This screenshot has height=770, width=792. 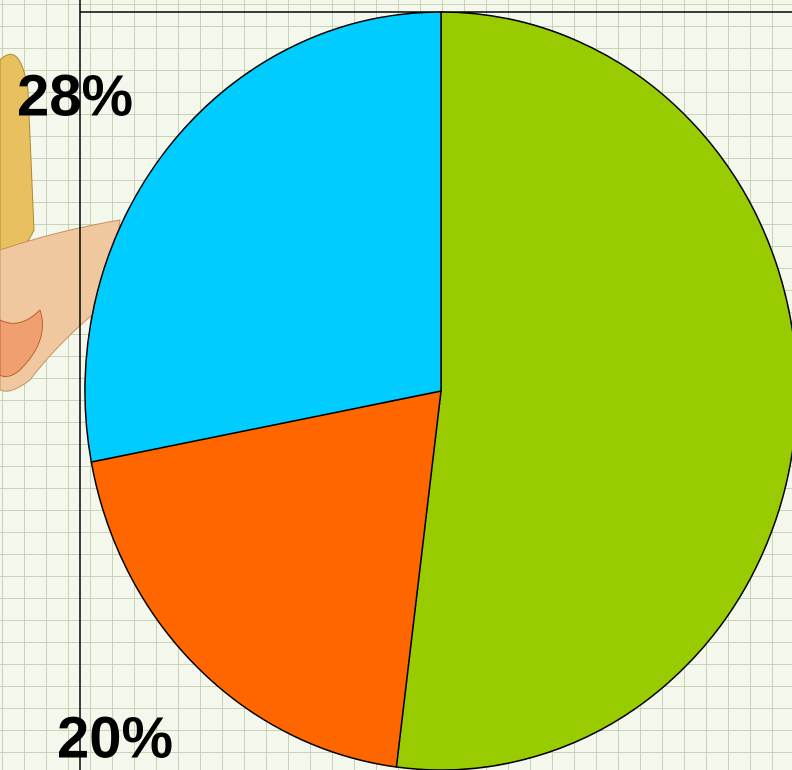 What do you see at coordinates (60, 222) in the screenshot?
I see `decoration` at bounding box center [60, 222].